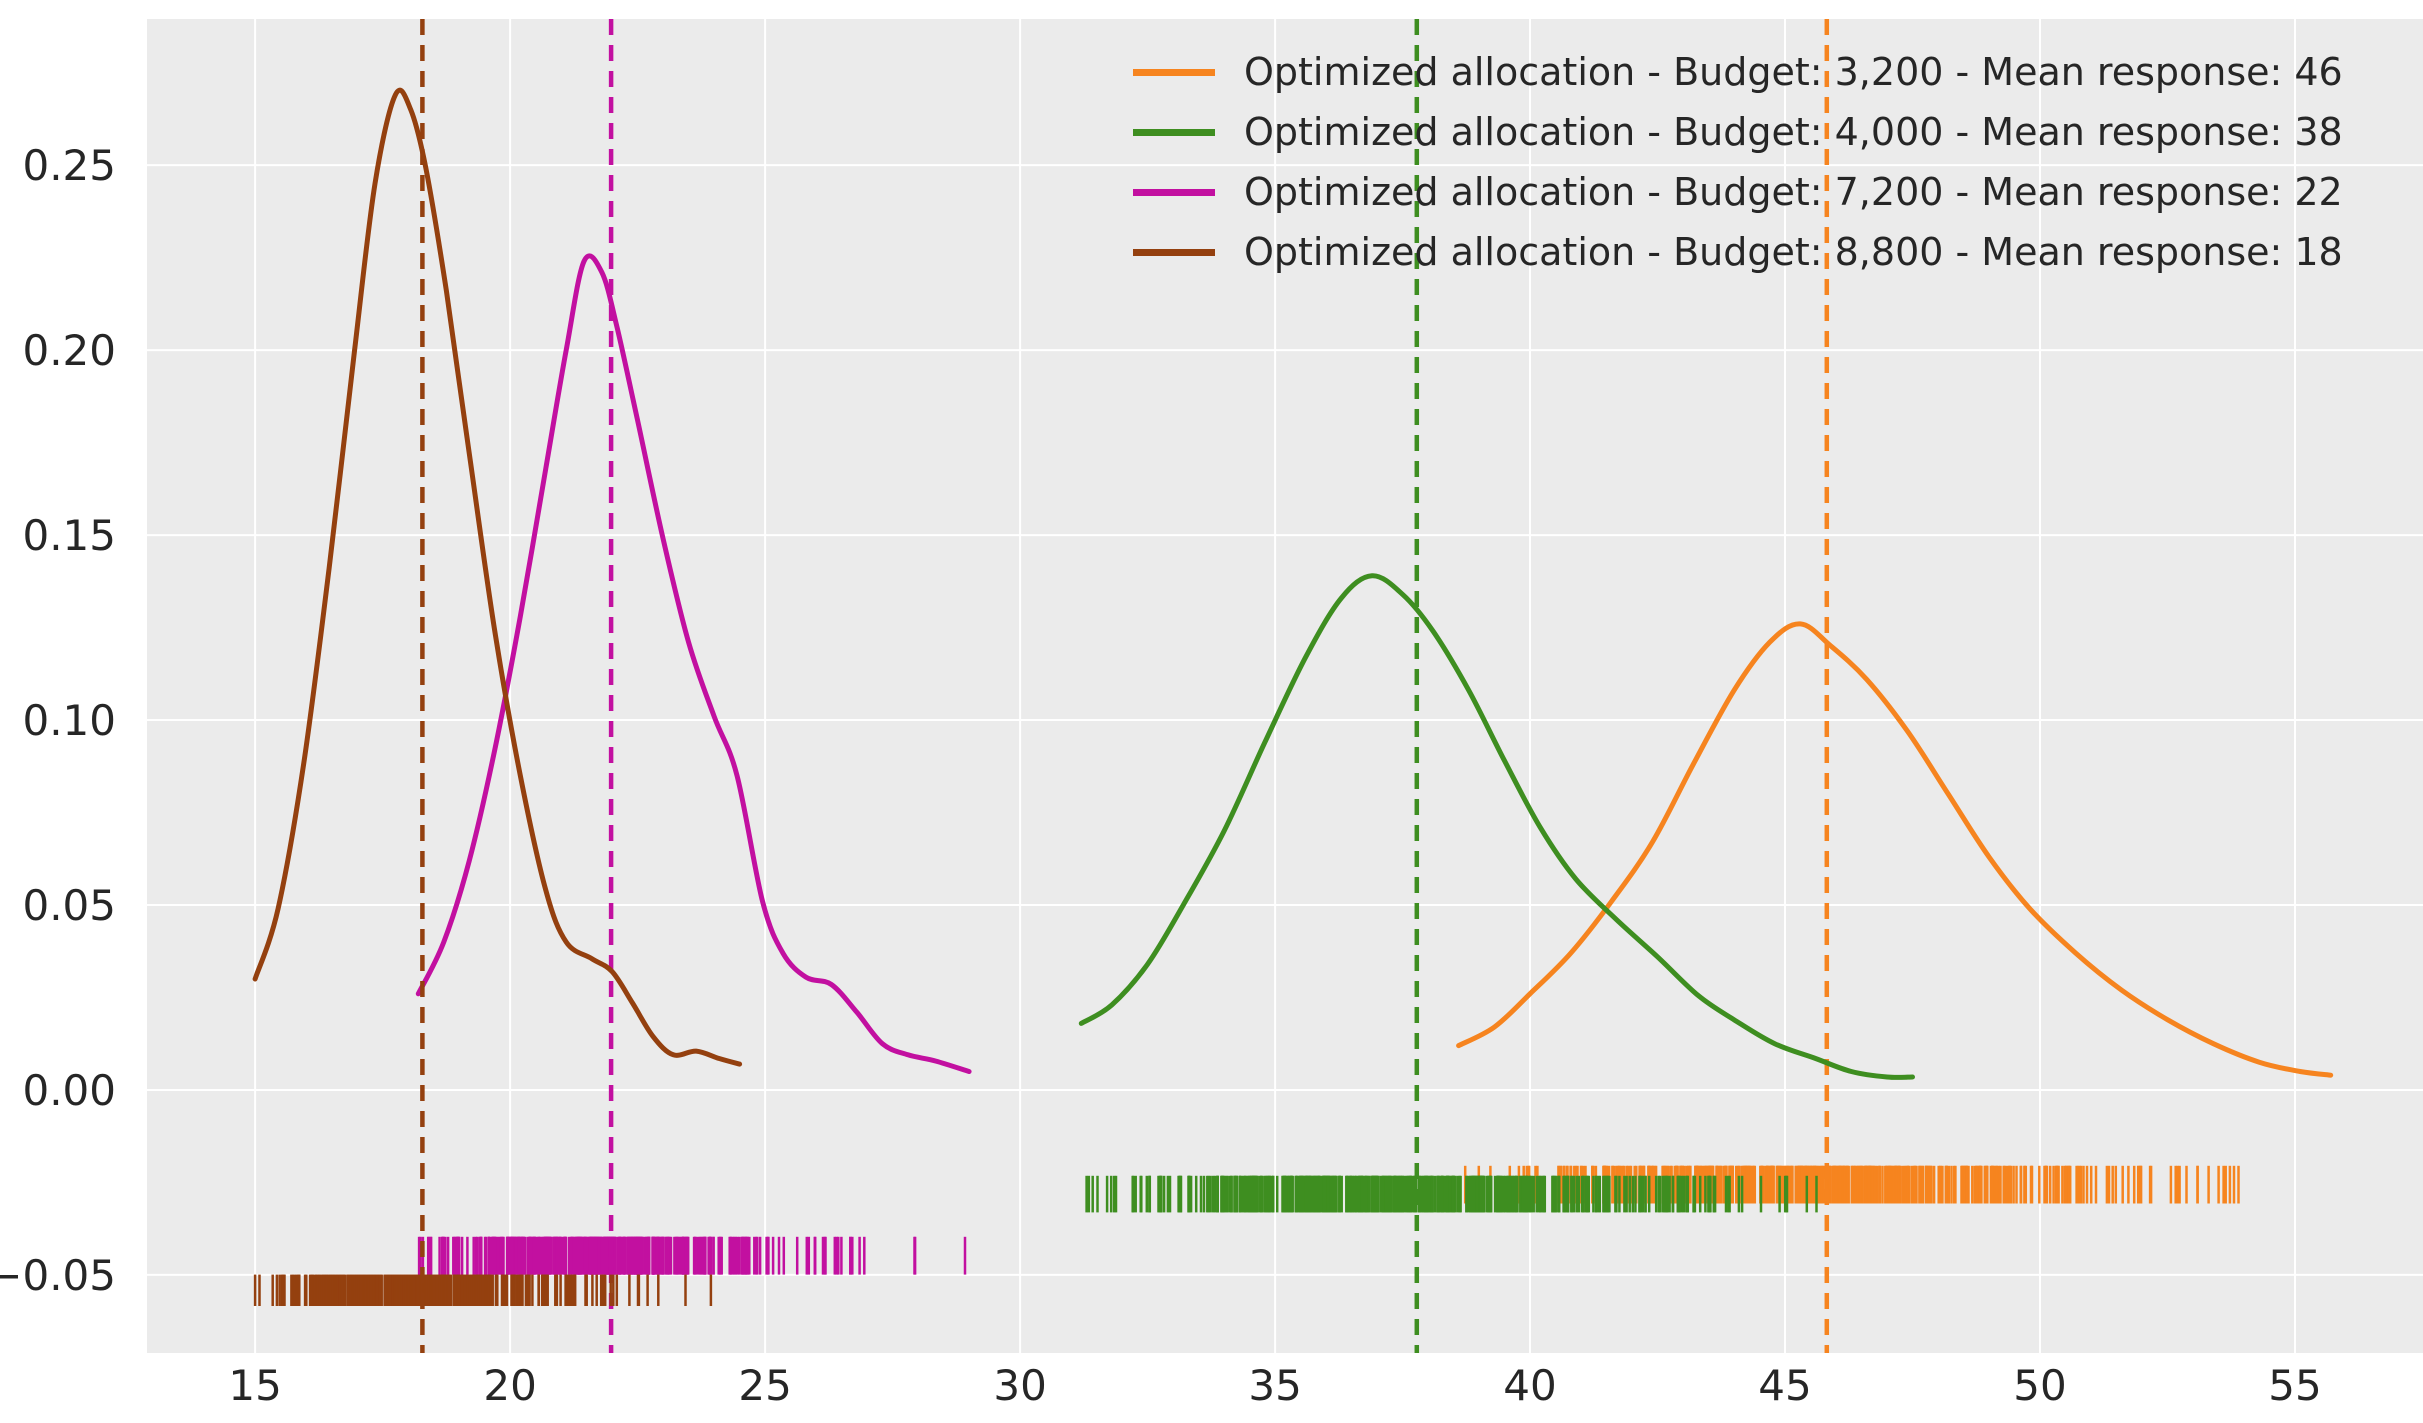 The height and width of the screenshot is (1423, 2423). Describe the element at coordinates (69, 720) in the screenshot. I see `y-tick-label-0.1: 0.10` at that location.